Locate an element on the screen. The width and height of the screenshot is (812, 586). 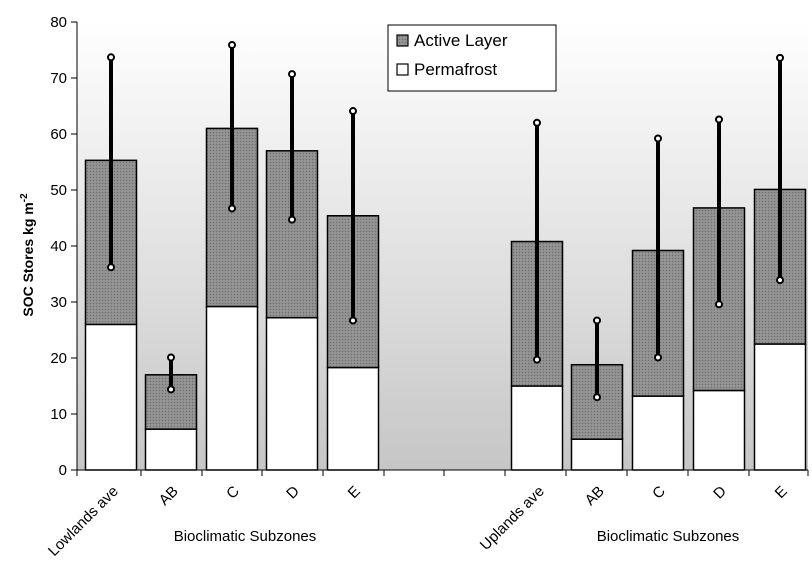
y-tick-label: 70 is located at coordinates (58, 78).